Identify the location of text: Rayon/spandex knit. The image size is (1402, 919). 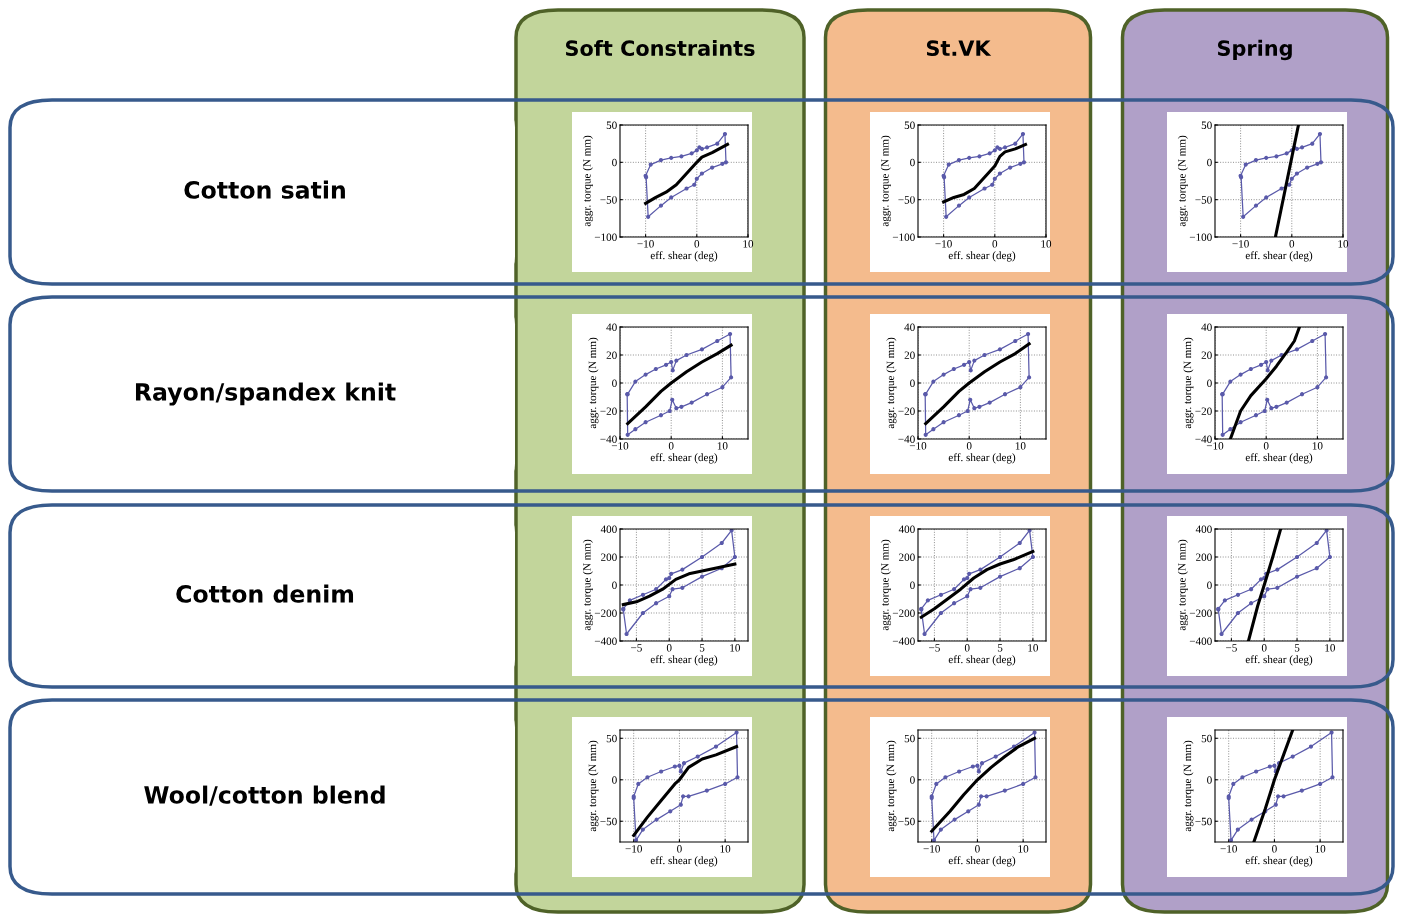
(265, 394).